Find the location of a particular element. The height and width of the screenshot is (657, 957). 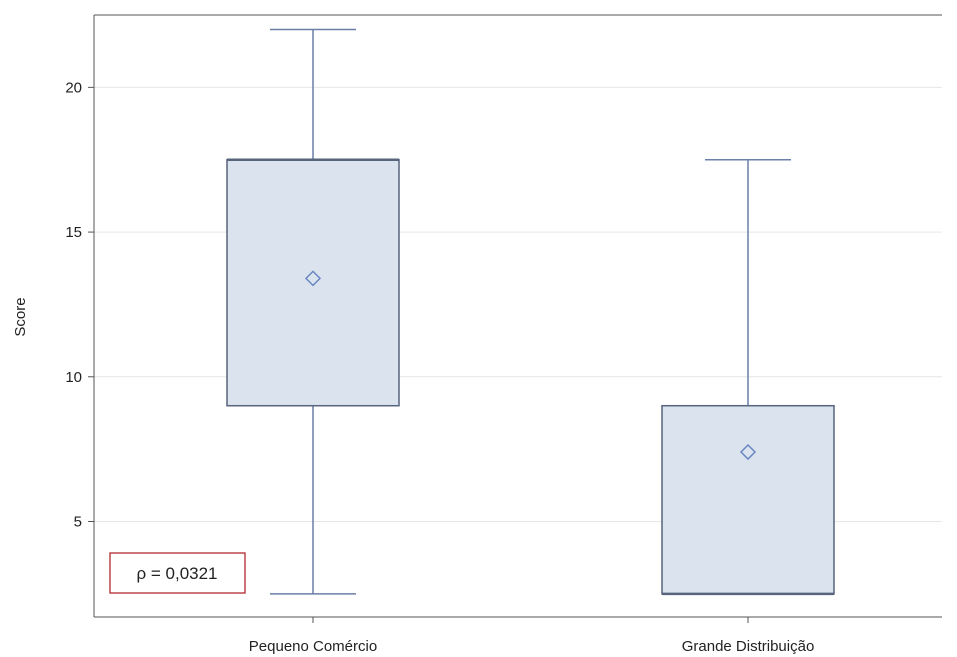

annotation-border is located at coordinates (177, 573).